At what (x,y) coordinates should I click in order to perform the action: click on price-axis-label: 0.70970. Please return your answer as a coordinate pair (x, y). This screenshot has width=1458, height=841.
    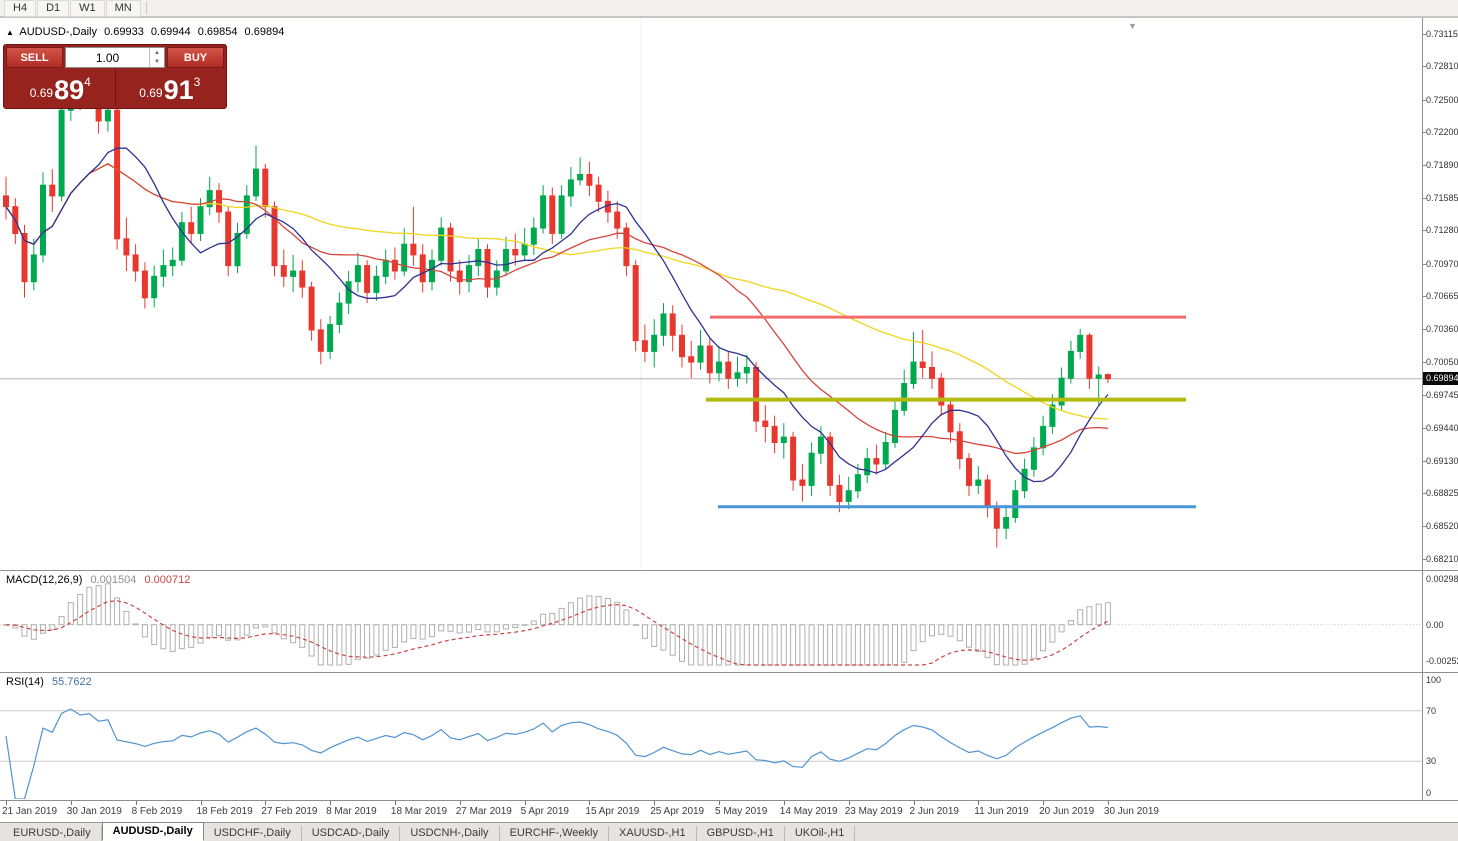
    Looking at the image, I should click on (1442, 263).